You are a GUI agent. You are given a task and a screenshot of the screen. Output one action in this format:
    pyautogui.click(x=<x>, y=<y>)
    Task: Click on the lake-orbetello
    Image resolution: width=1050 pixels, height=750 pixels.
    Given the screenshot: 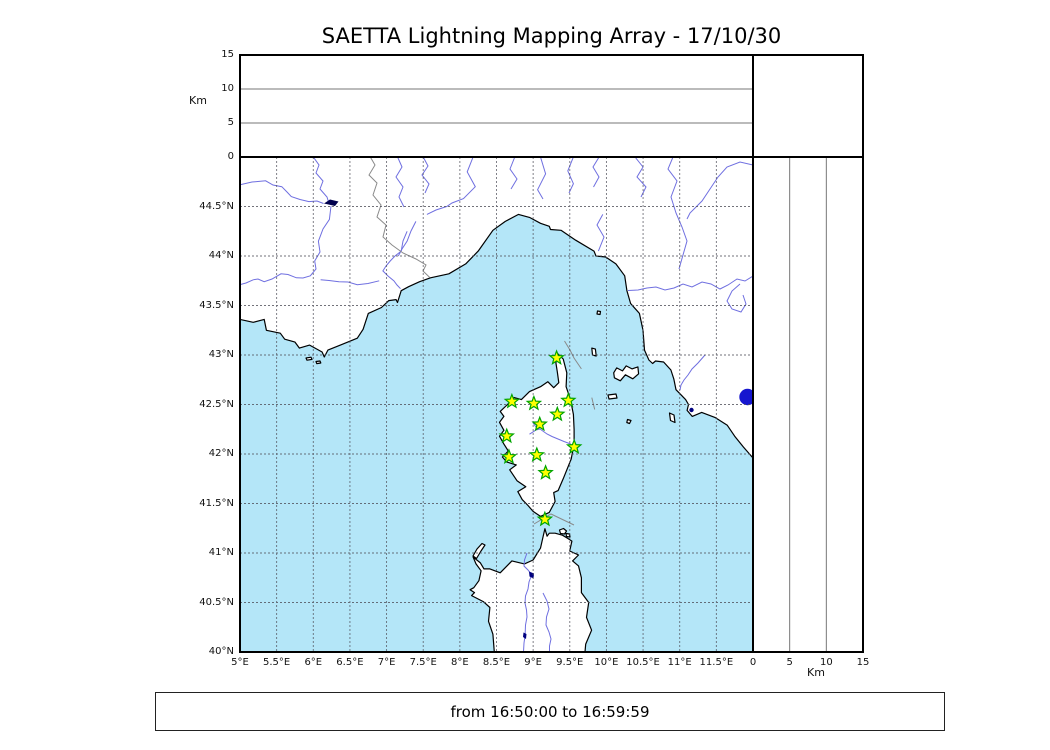 What is the action you would take?
    pyautogui.click(x=691, y=410)
    